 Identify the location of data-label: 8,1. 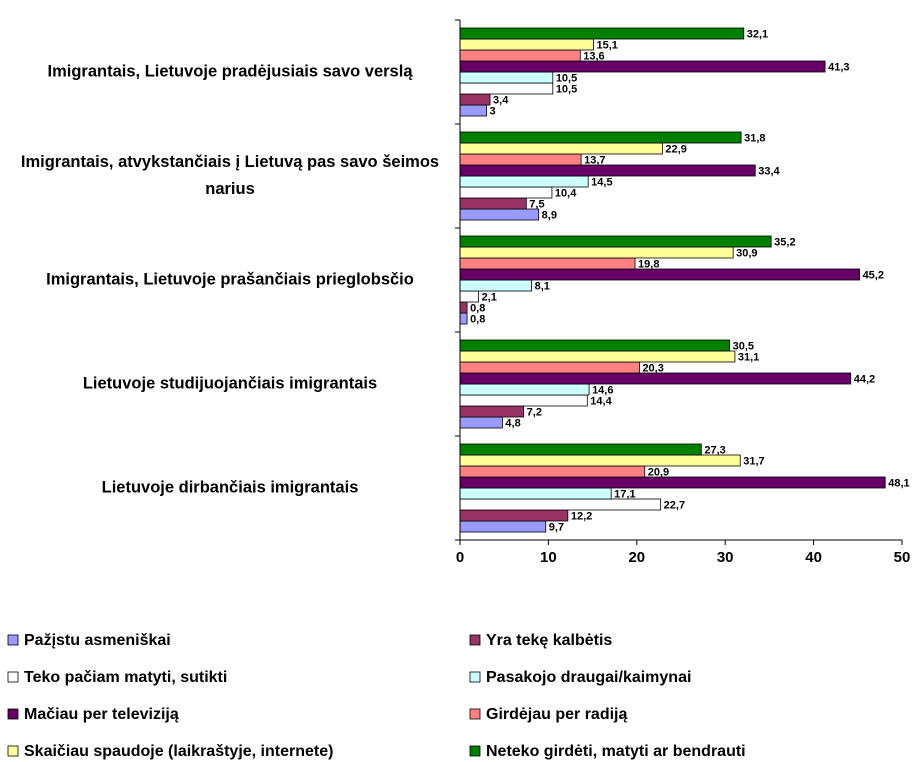
(542, 286).